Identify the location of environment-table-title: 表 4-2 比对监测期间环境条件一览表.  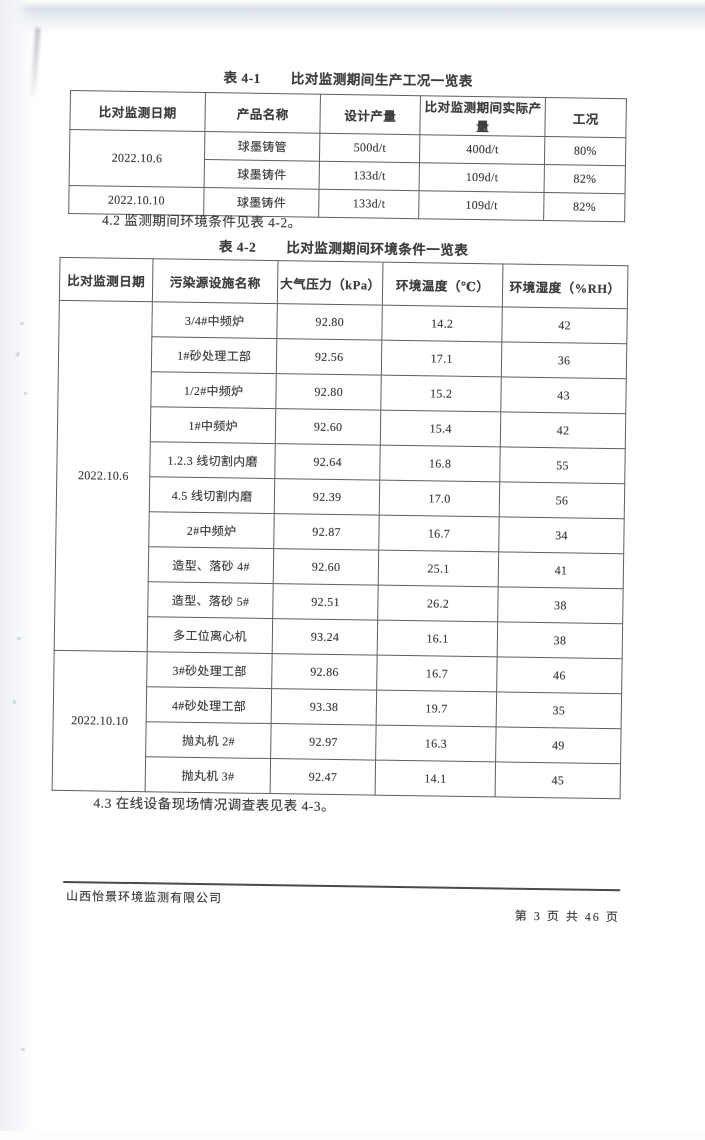
(344, 247).